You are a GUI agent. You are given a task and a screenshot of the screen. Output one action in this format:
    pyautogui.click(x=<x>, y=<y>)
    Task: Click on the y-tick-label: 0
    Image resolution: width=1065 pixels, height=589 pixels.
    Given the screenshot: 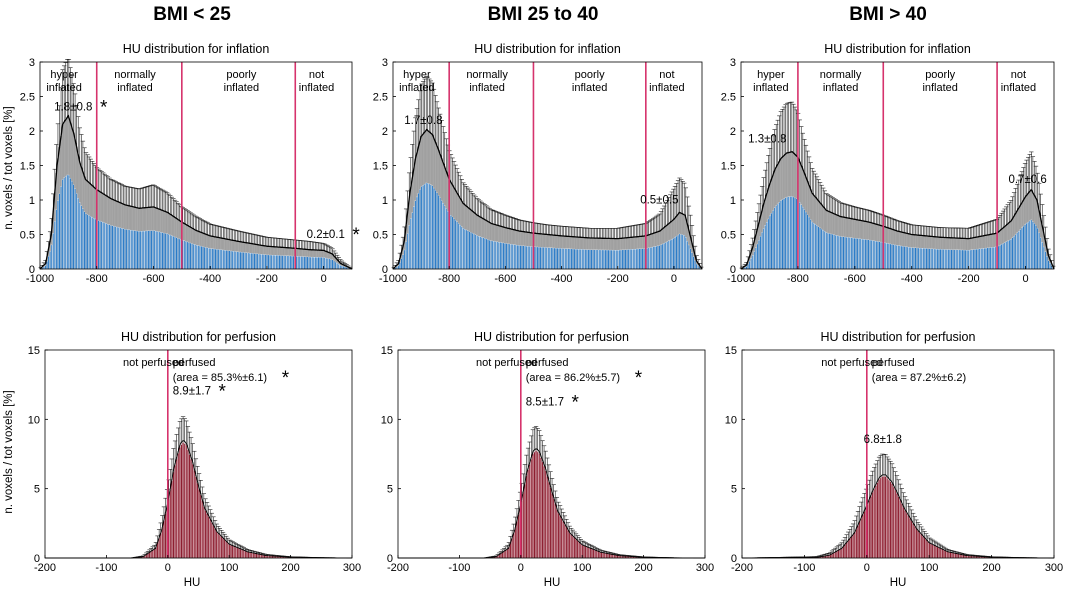 What is the action you would take?
    pyautogui.click(x=385, y=270)
    